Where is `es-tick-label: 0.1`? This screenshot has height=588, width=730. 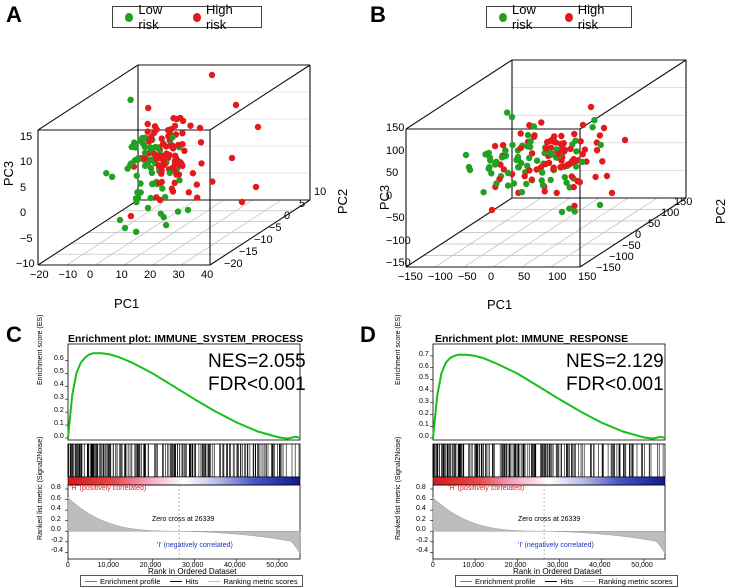
es-tick-label: 0.1 is located at coordinates (424, 425).